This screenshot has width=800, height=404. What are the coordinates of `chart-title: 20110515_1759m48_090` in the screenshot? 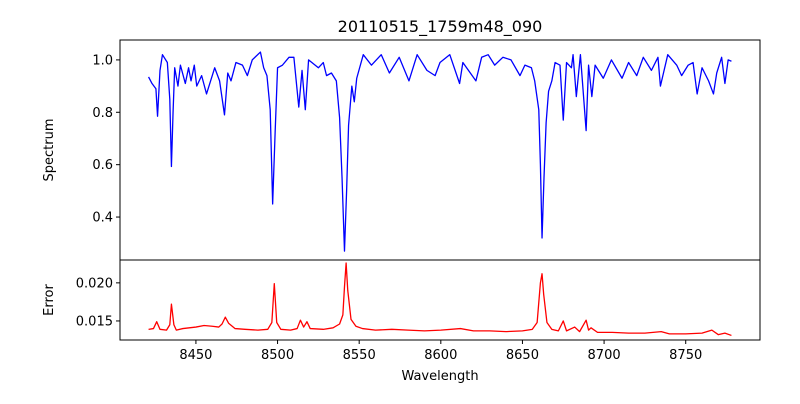 It's located at (440, 27).